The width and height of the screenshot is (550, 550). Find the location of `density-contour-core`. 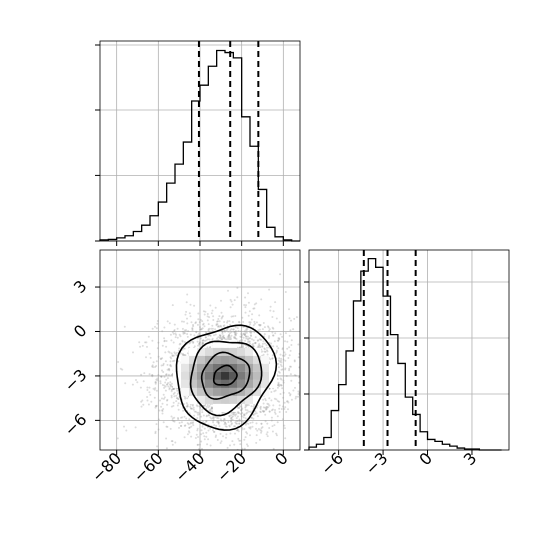

density-contour-core is located at coordinates (225, 375).